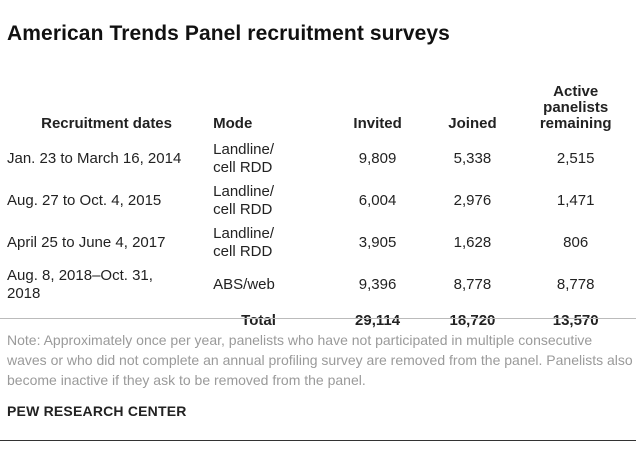 The width and height of the screenshot is (640, 451). Describe the element at coordinates (24, 293) in the screenshot. I see `dates-line-2: 2018` at that location.